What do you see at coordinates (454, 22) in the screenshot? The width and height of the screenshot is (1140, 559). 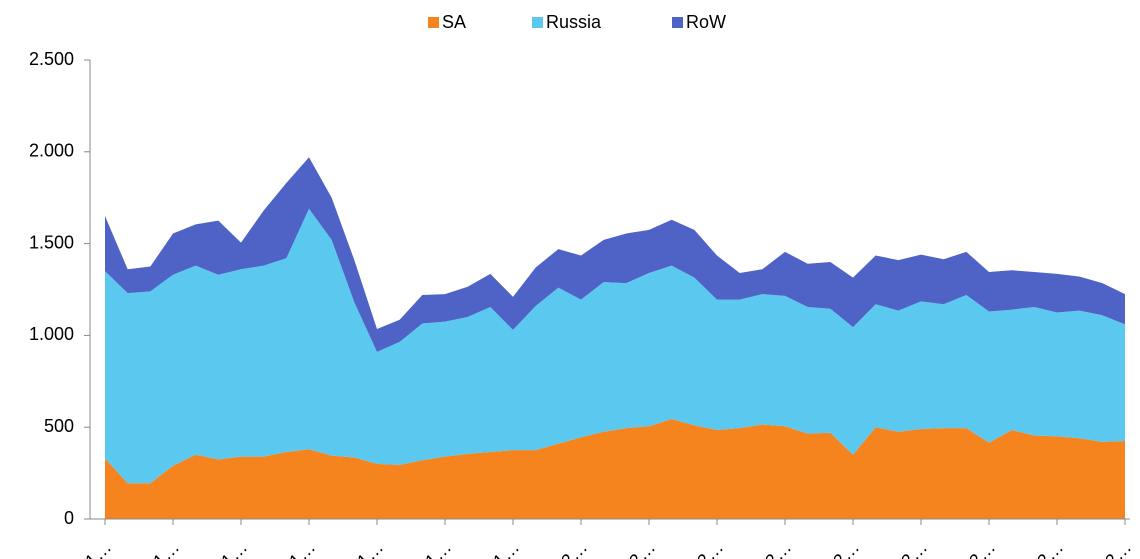 I see `legend-label: SA` at bounding box center [454, 22].